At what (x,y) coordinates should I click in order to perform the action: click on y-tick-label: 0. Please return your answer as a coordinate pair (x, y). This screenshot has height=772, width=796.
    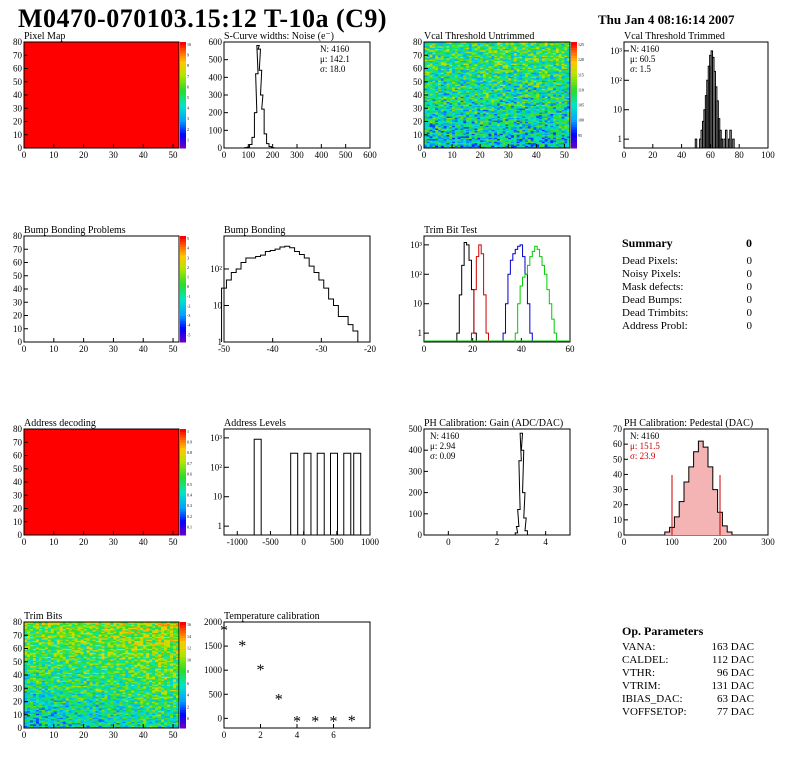
    Looking at the image, I should click on (420, 148).